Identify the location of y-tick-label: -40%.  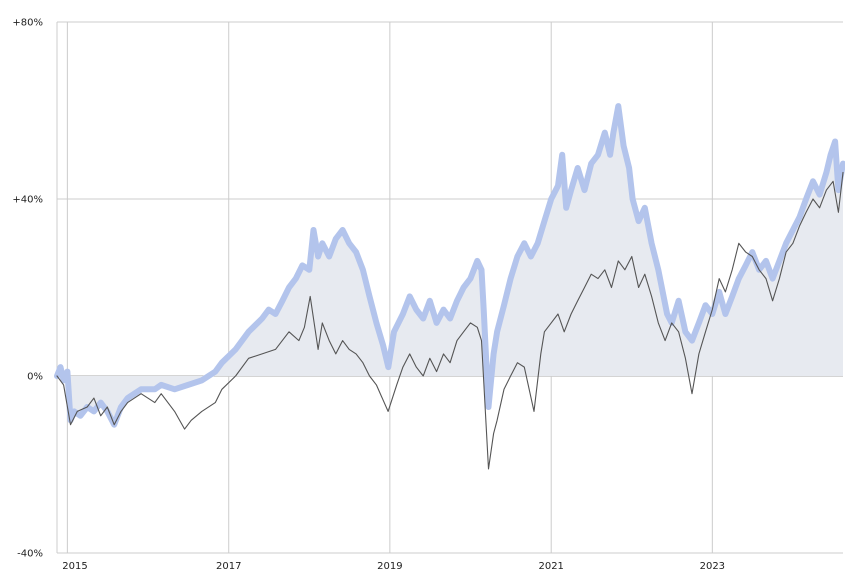
(30, 554).